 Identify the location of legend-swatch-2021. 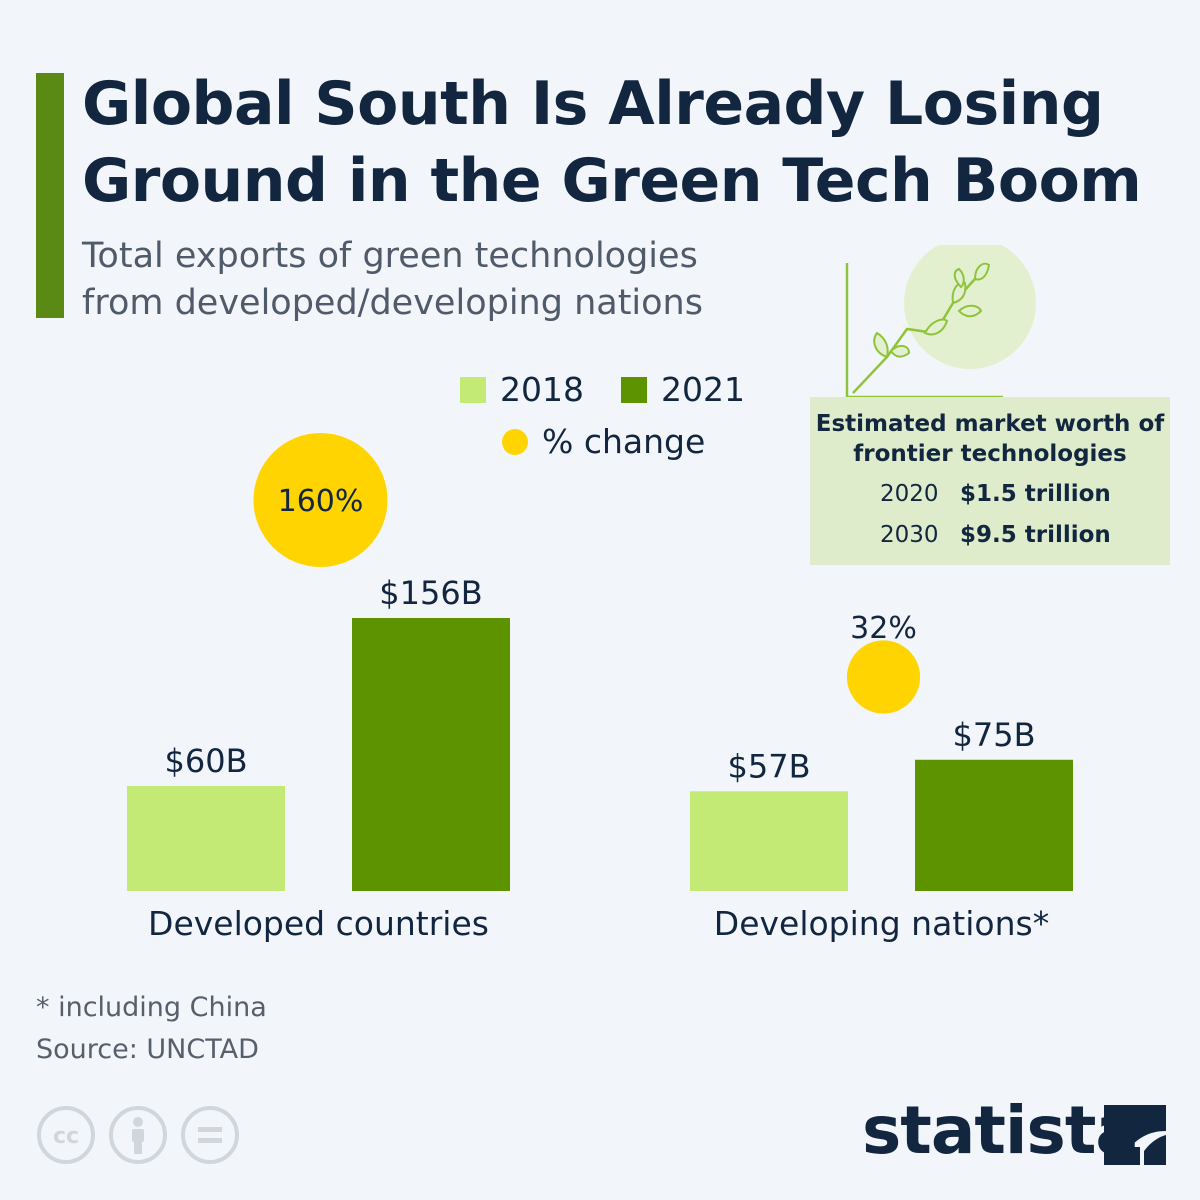
(634, 389).